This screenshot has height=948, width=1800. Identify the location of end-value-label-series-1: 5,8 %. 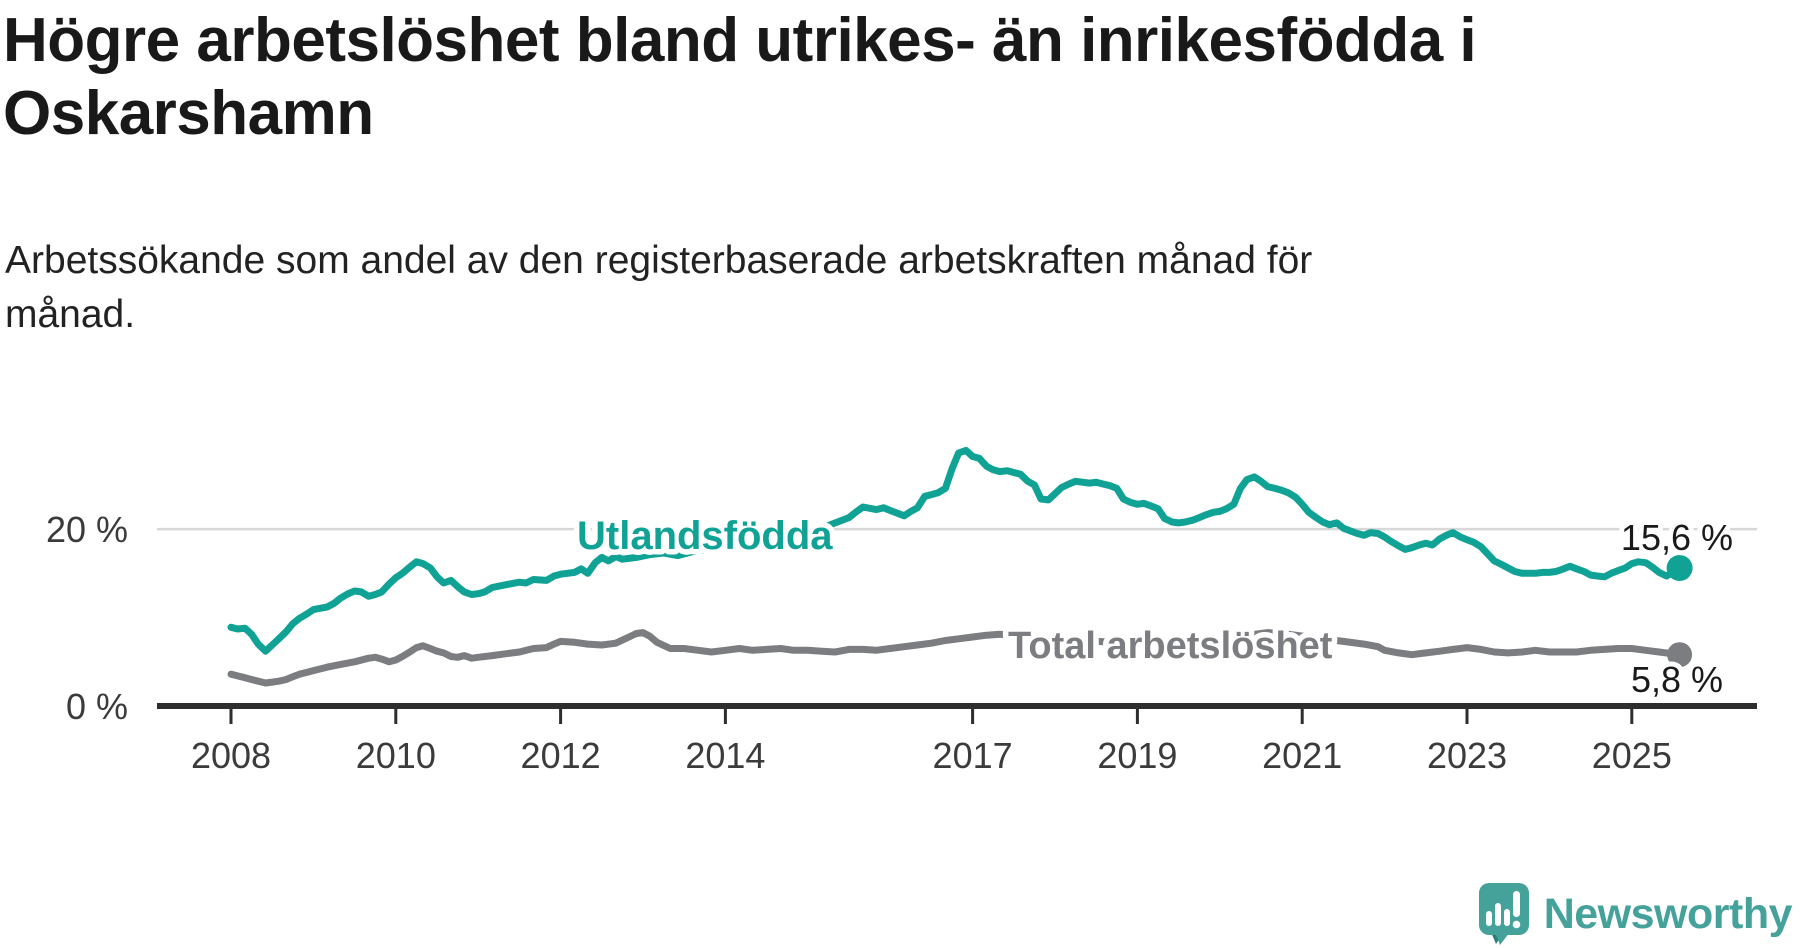
(1677, 679).